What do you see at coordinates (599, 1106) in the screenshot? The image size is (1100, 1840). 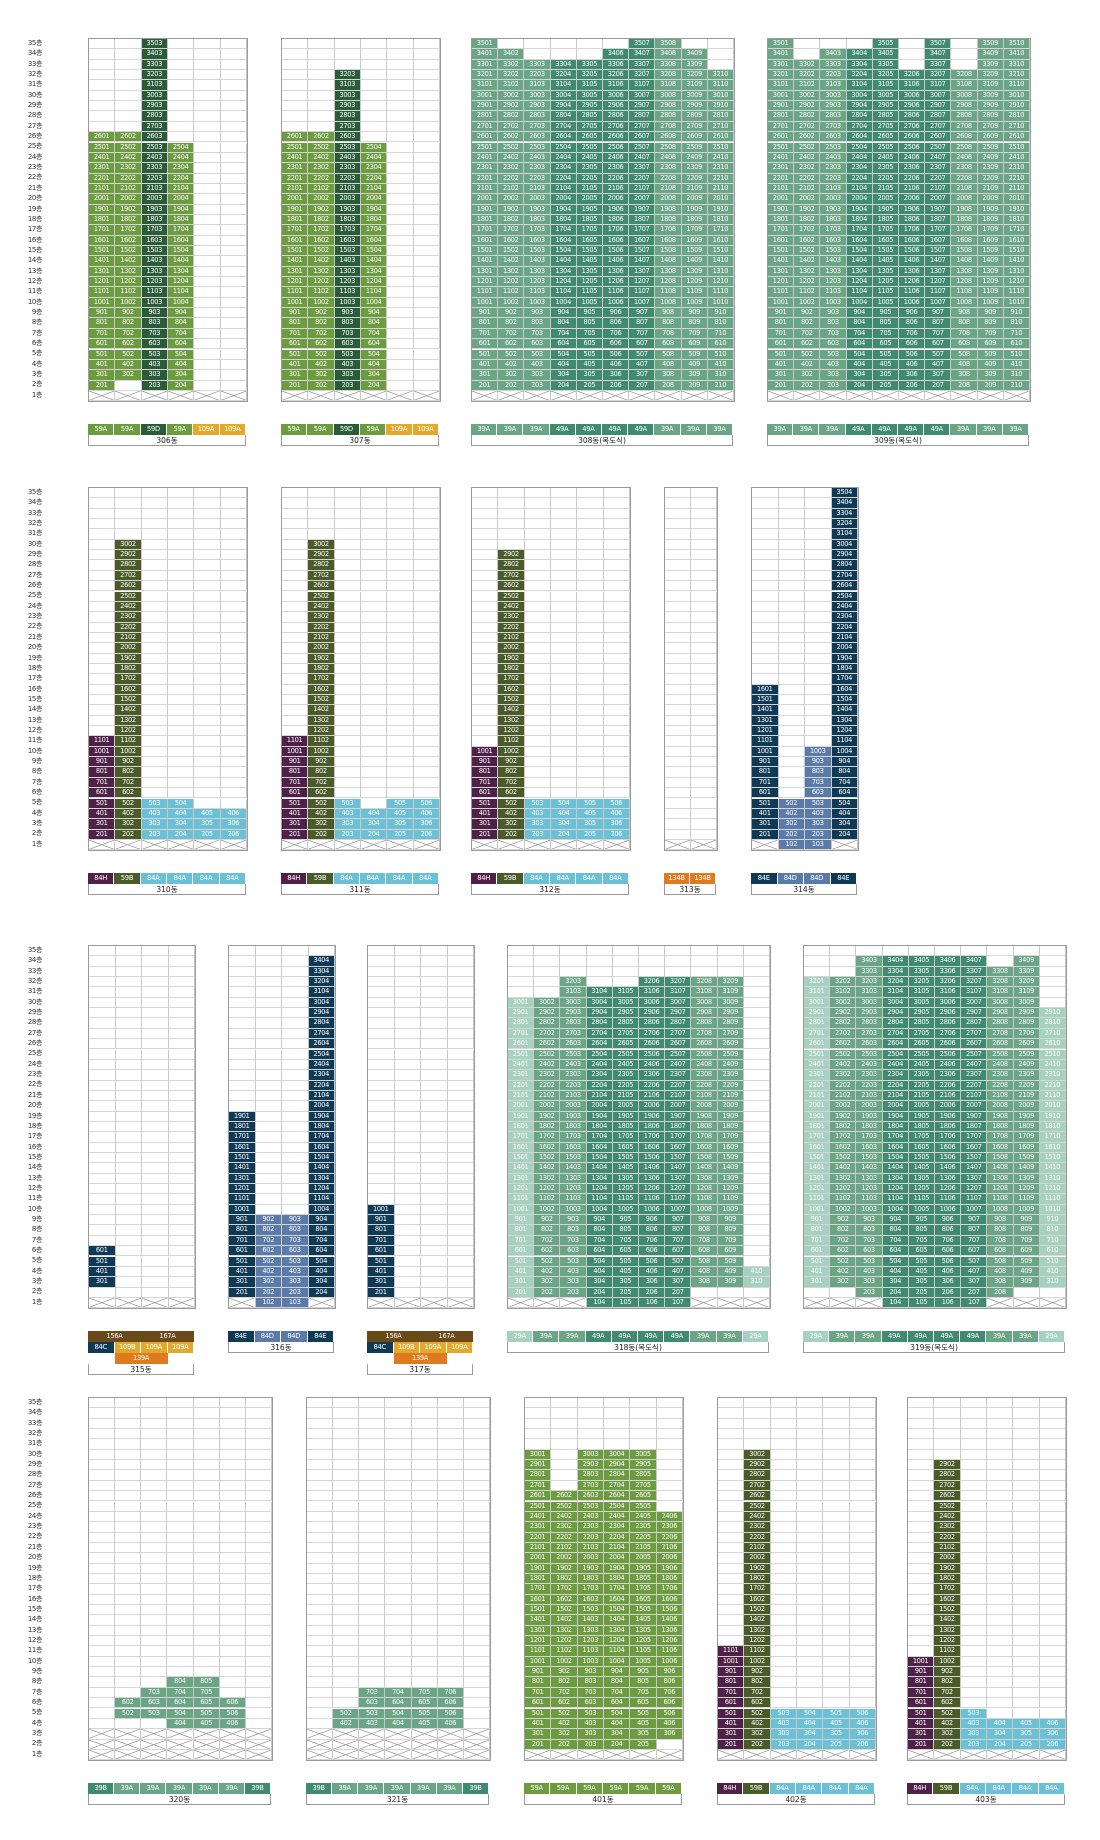 I see `unit-cell: 2004` at bounding box center [599, 1106].